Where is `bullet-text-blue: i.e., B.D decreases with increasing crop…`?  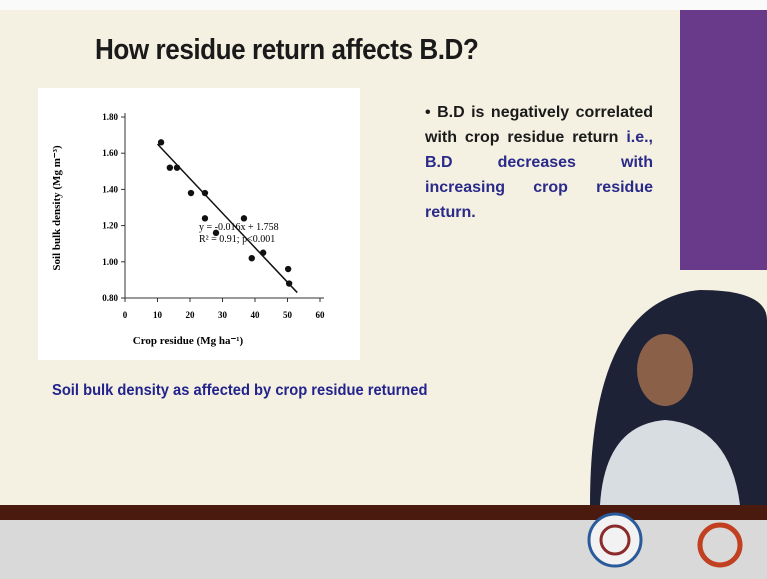
bullet-text-blue: i.e., B.D decreases with increasing crop… is located at coordinates (539, 175).